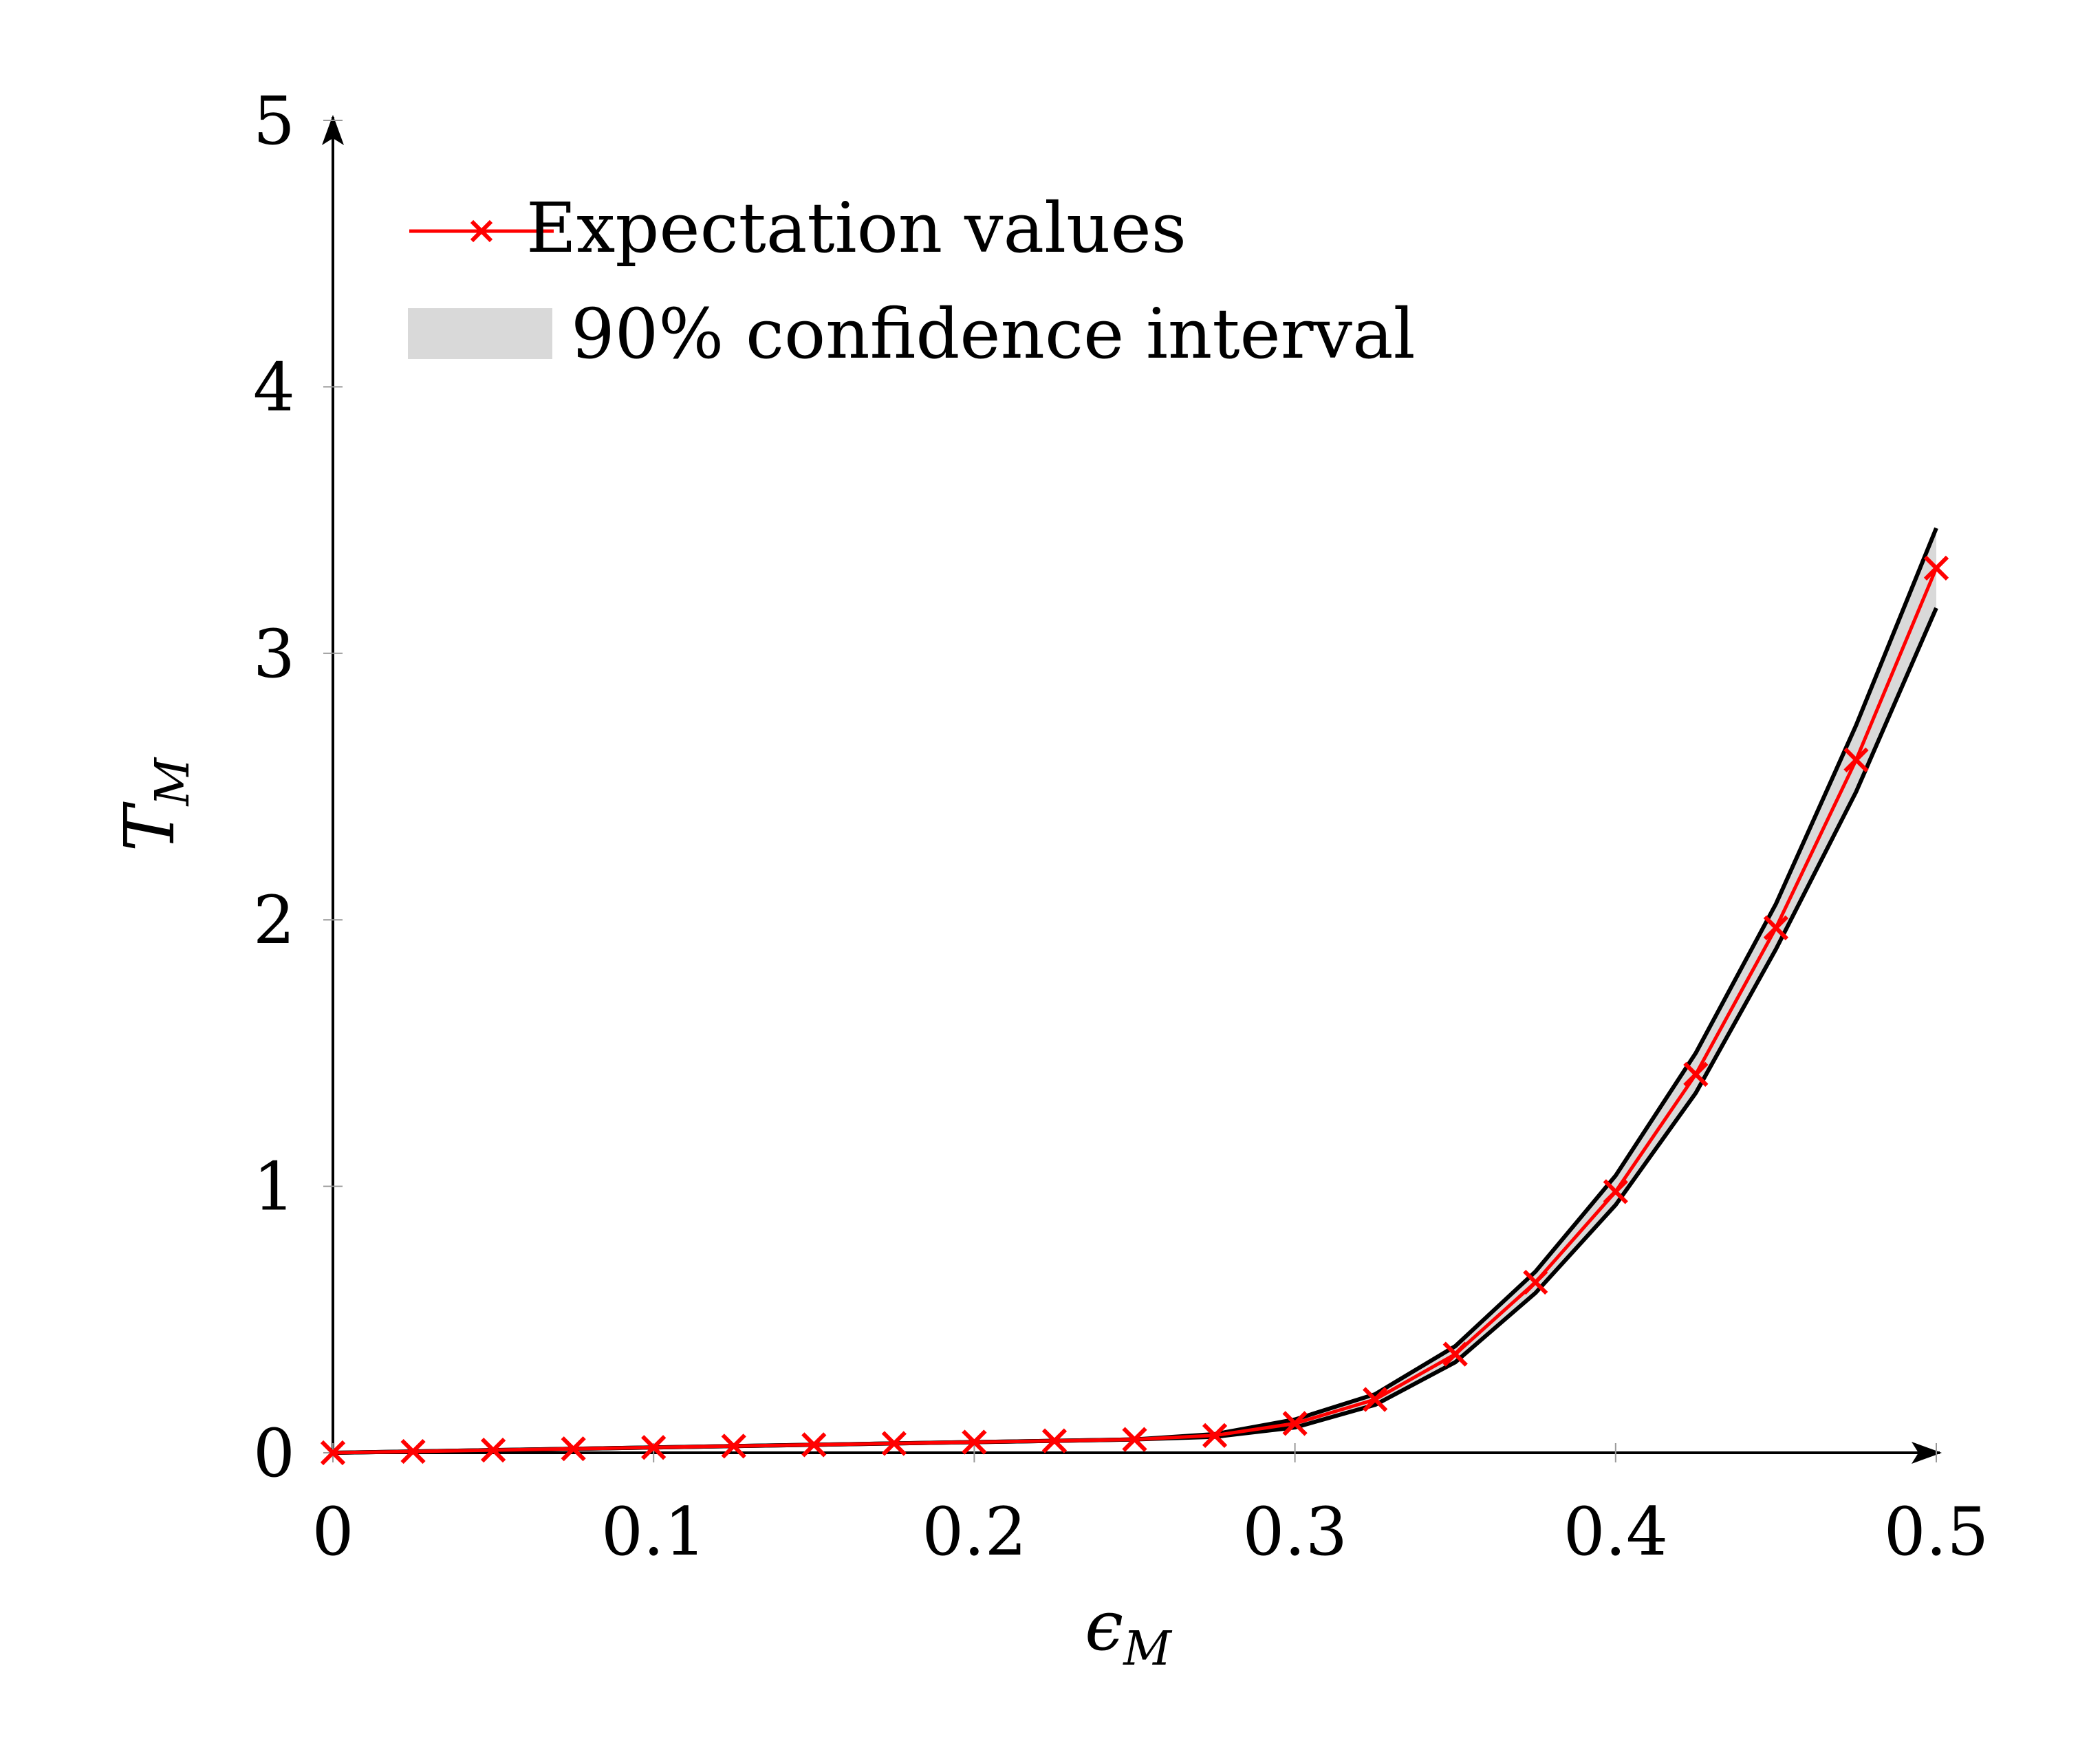 The image size is (2100, 1741). Describe the element at coordinates (274, 920) in the screenshot. I see `y-tick-label: 2` at that location.